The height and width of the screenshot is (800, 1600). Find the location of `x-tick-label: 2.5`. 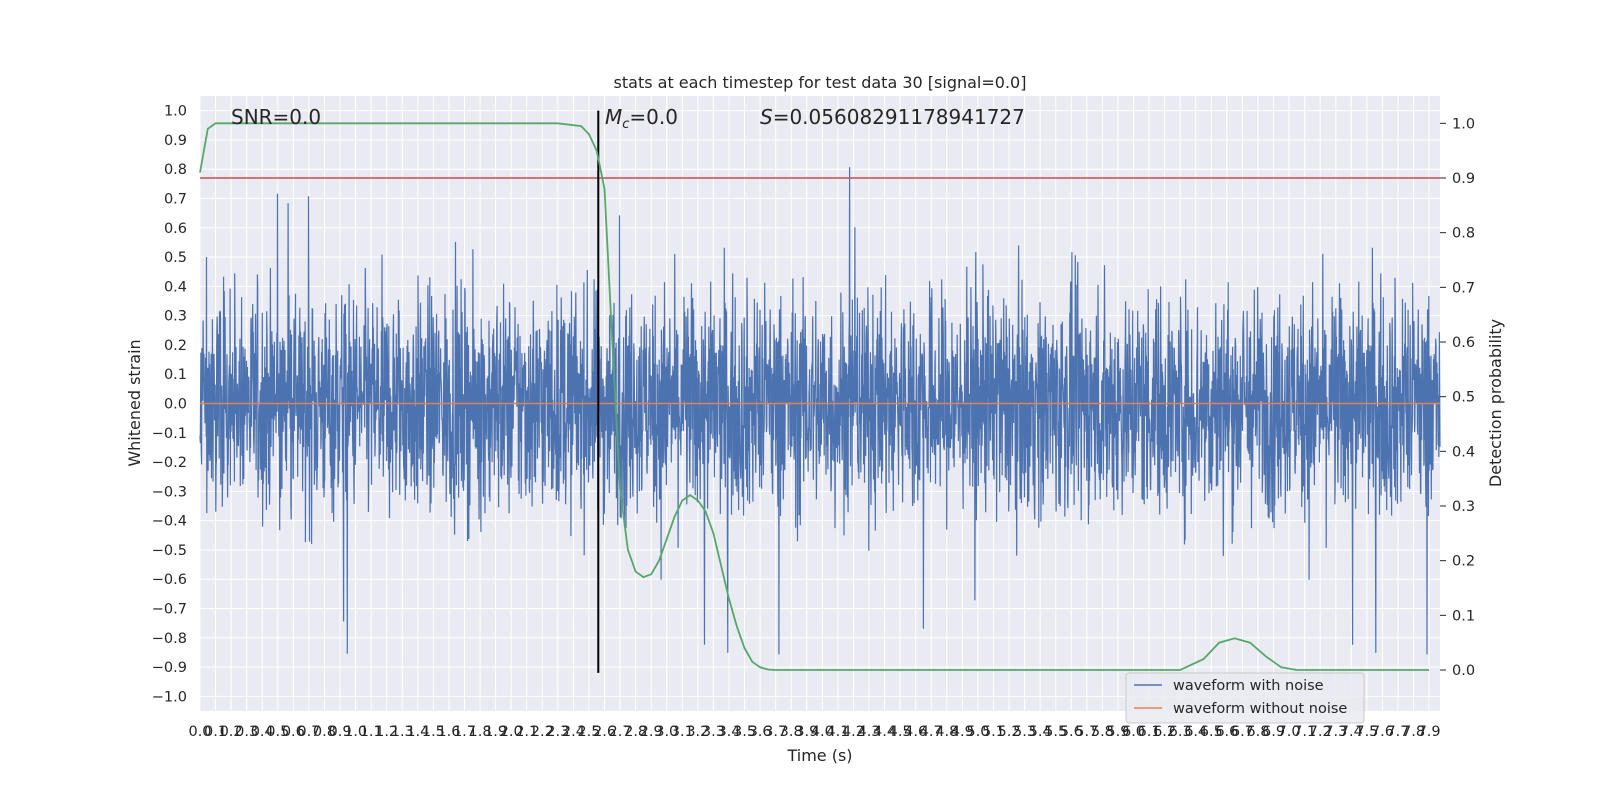

x-tick-label: 2.5 is located at coordinates (588, 732).